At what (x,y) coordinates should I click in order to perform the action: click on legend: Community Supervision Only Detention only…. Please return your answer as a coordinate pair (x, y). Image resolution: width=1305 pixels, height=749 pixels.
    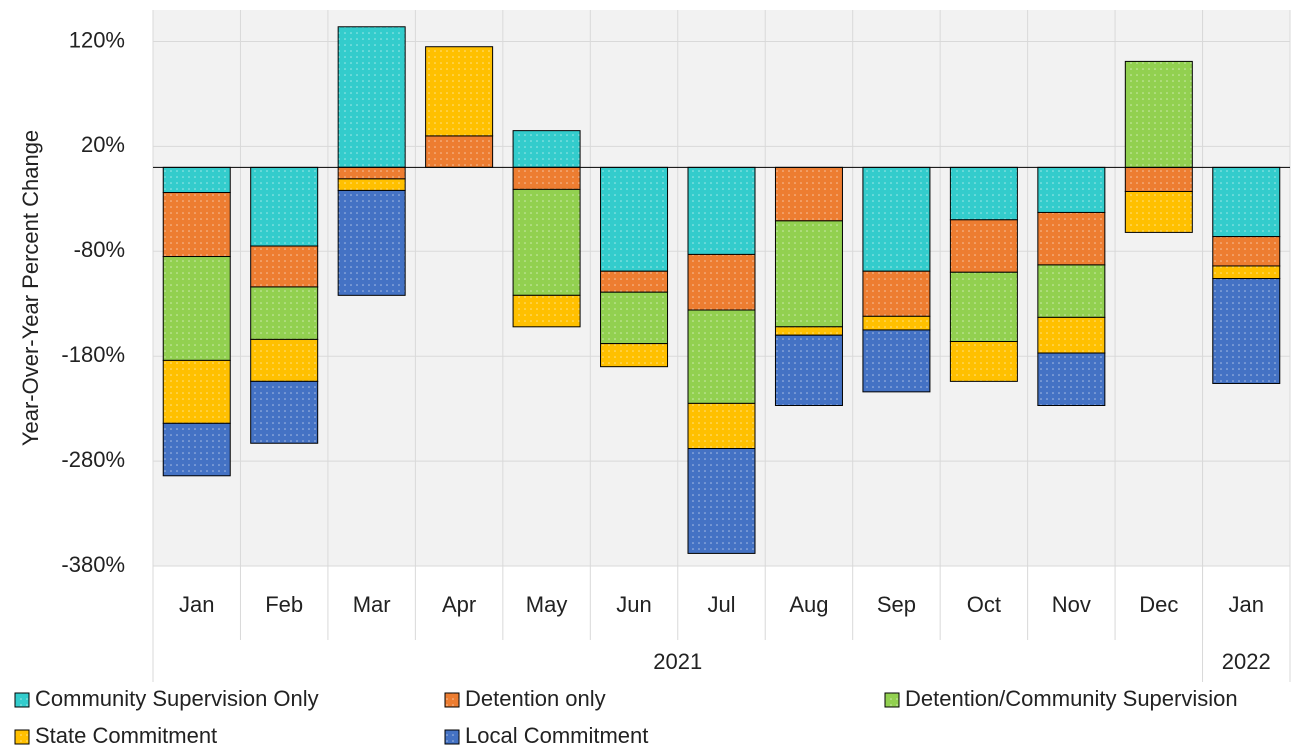
    Looking at the image, I should click on (626, 717).